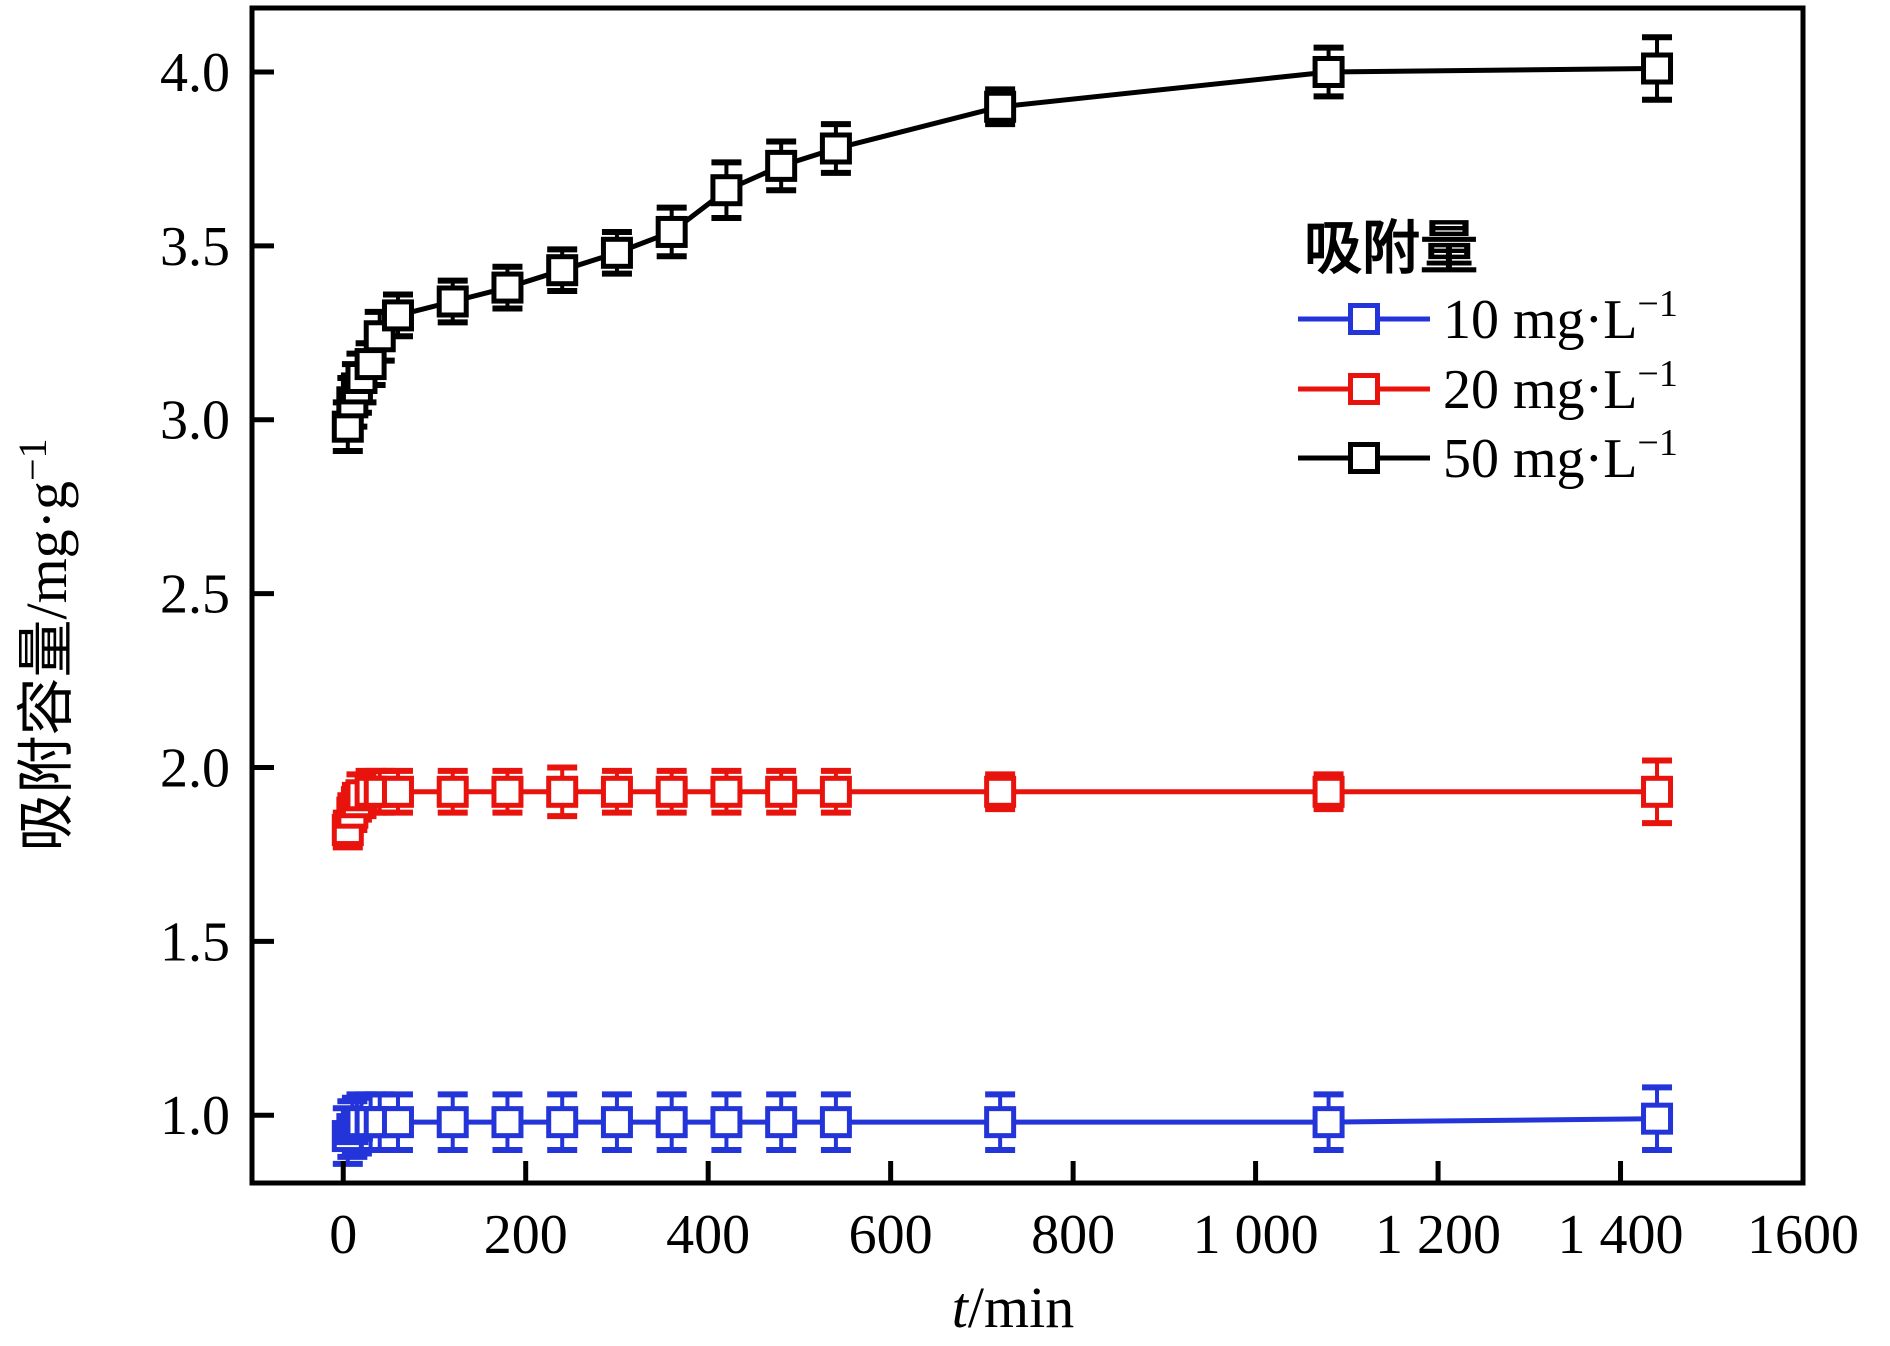 This screenshot has width=1890, height=1346. What do you see at coordinates (1621, 1235) in the screenshot?
I see `x-tick-label: 1 400` at bounding box center [1621, 1235].